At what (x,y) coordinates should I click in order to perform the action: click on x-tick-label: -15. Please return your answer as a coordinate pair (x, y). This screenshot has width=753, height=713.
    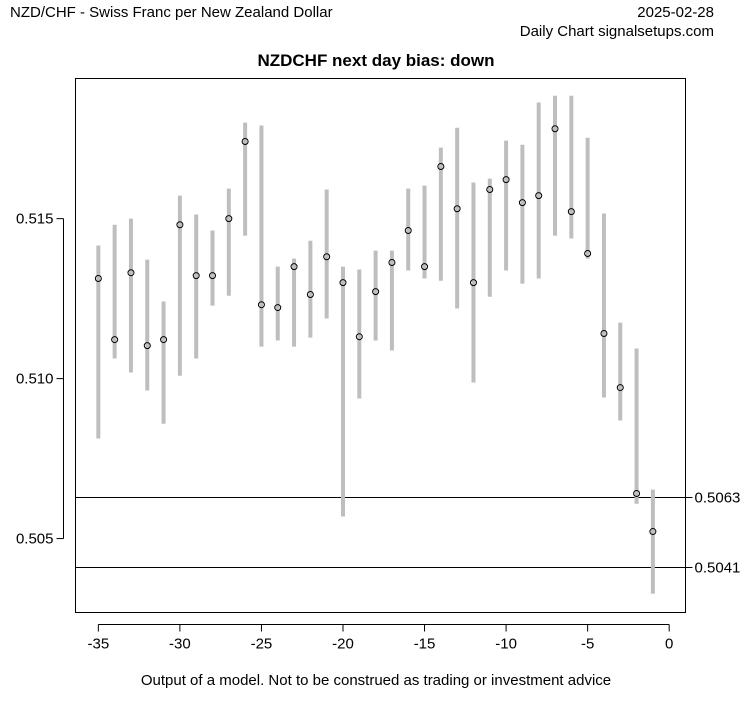
    Looking at the image, I should click on (425, 644).